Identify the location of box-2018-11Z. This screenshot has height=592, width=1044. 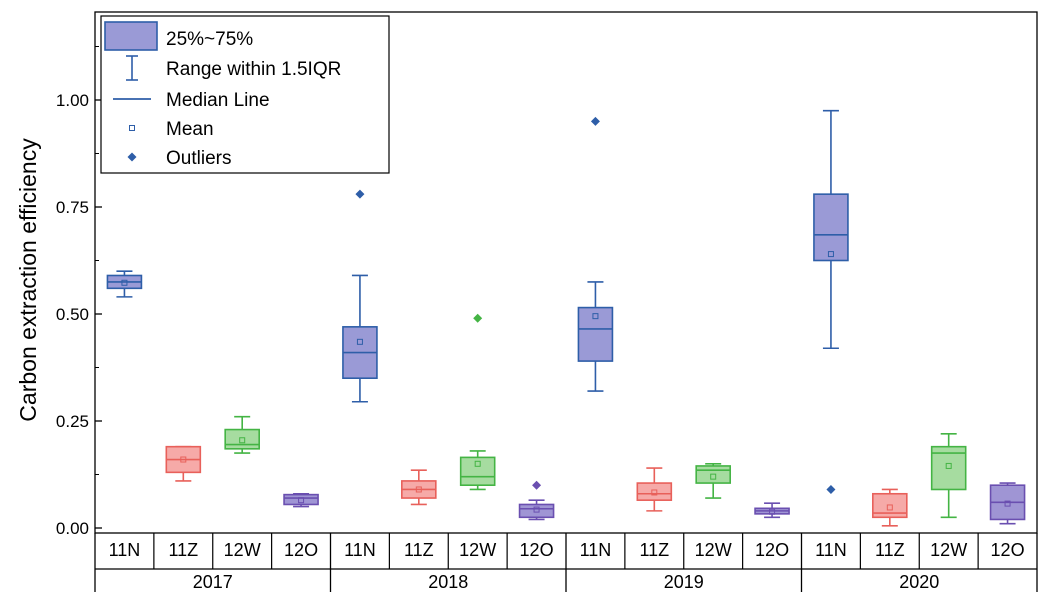
(419, 487).